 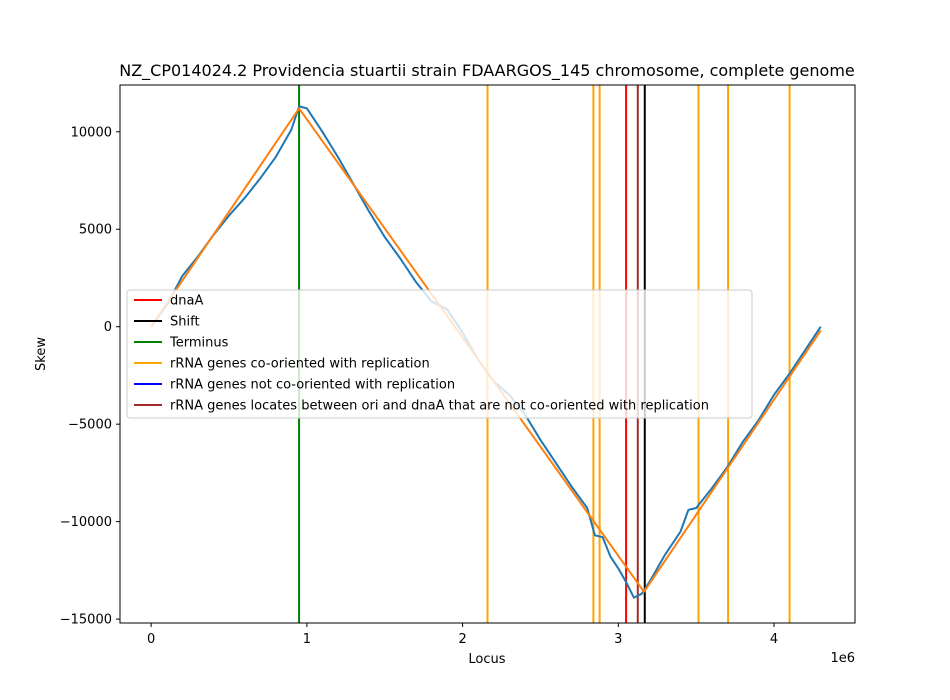 I want to click on x-axis: 0 1 2 3 4, so click(x=462, y=635).